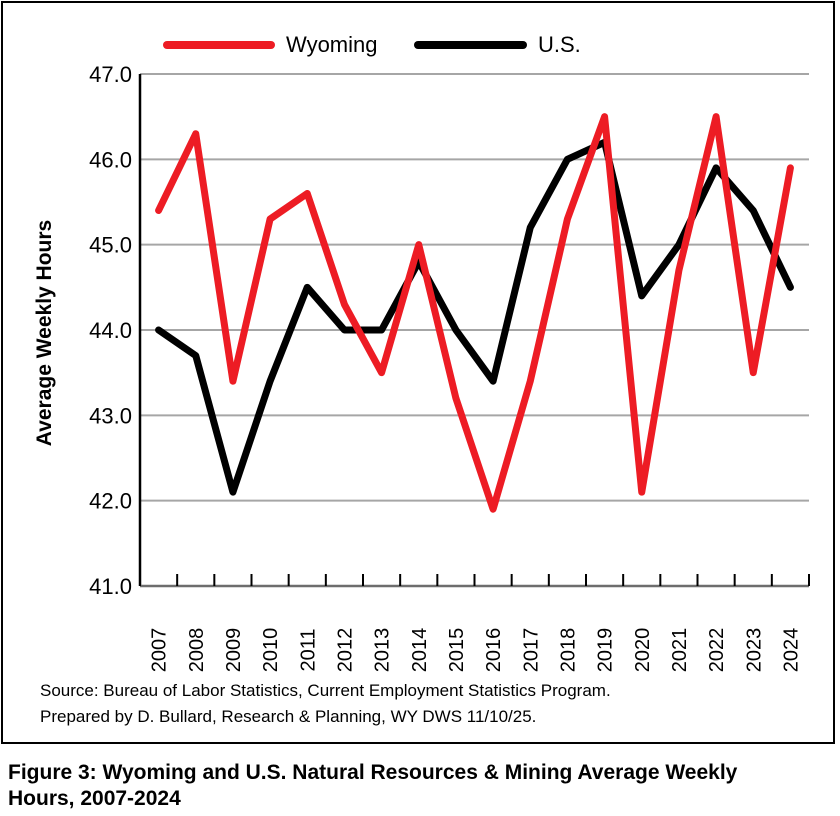 The width and height of the screenshot is (840, 816). What do you see at coordinates (110, 159) in the screenshot?
I see `y-tick-label: 46.0` at bounding box center [110, 159].